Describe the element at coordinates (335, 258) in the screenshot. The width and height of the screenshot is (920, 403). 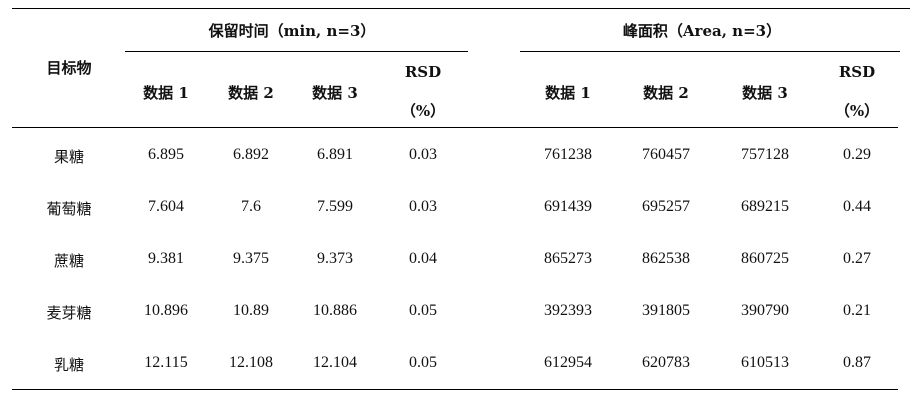
I see `rt-value-3: 9.373` at that location.